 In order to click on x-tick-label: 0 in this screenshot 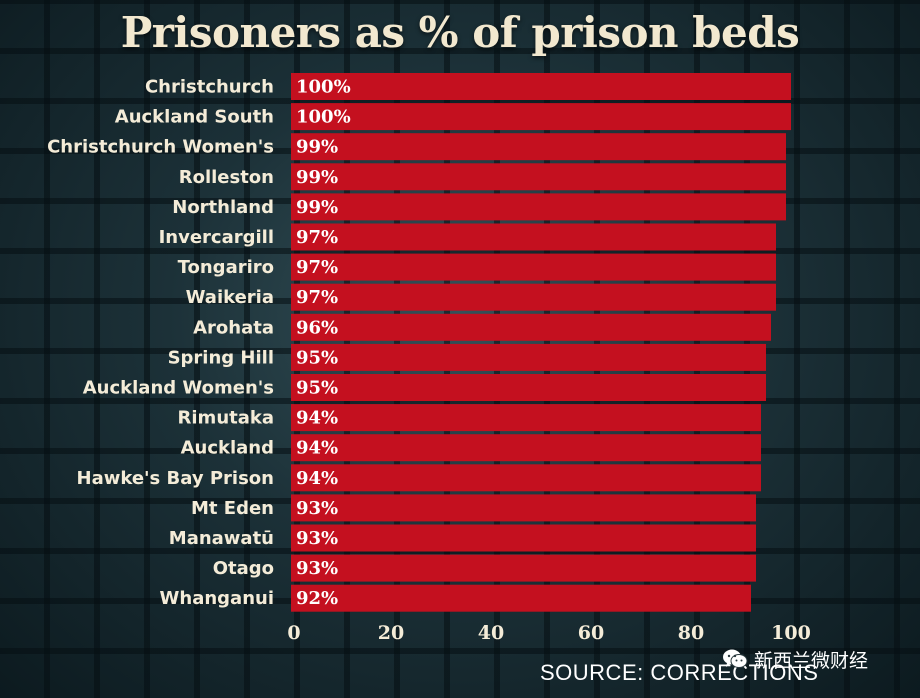, I will do `click(293, 633)`.